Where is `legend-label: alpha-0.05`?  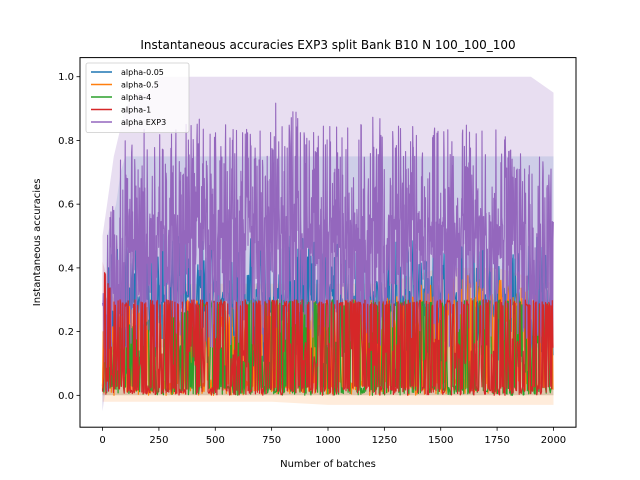
legend-label: alpha-0.05 is located at coordinates (142, 72).